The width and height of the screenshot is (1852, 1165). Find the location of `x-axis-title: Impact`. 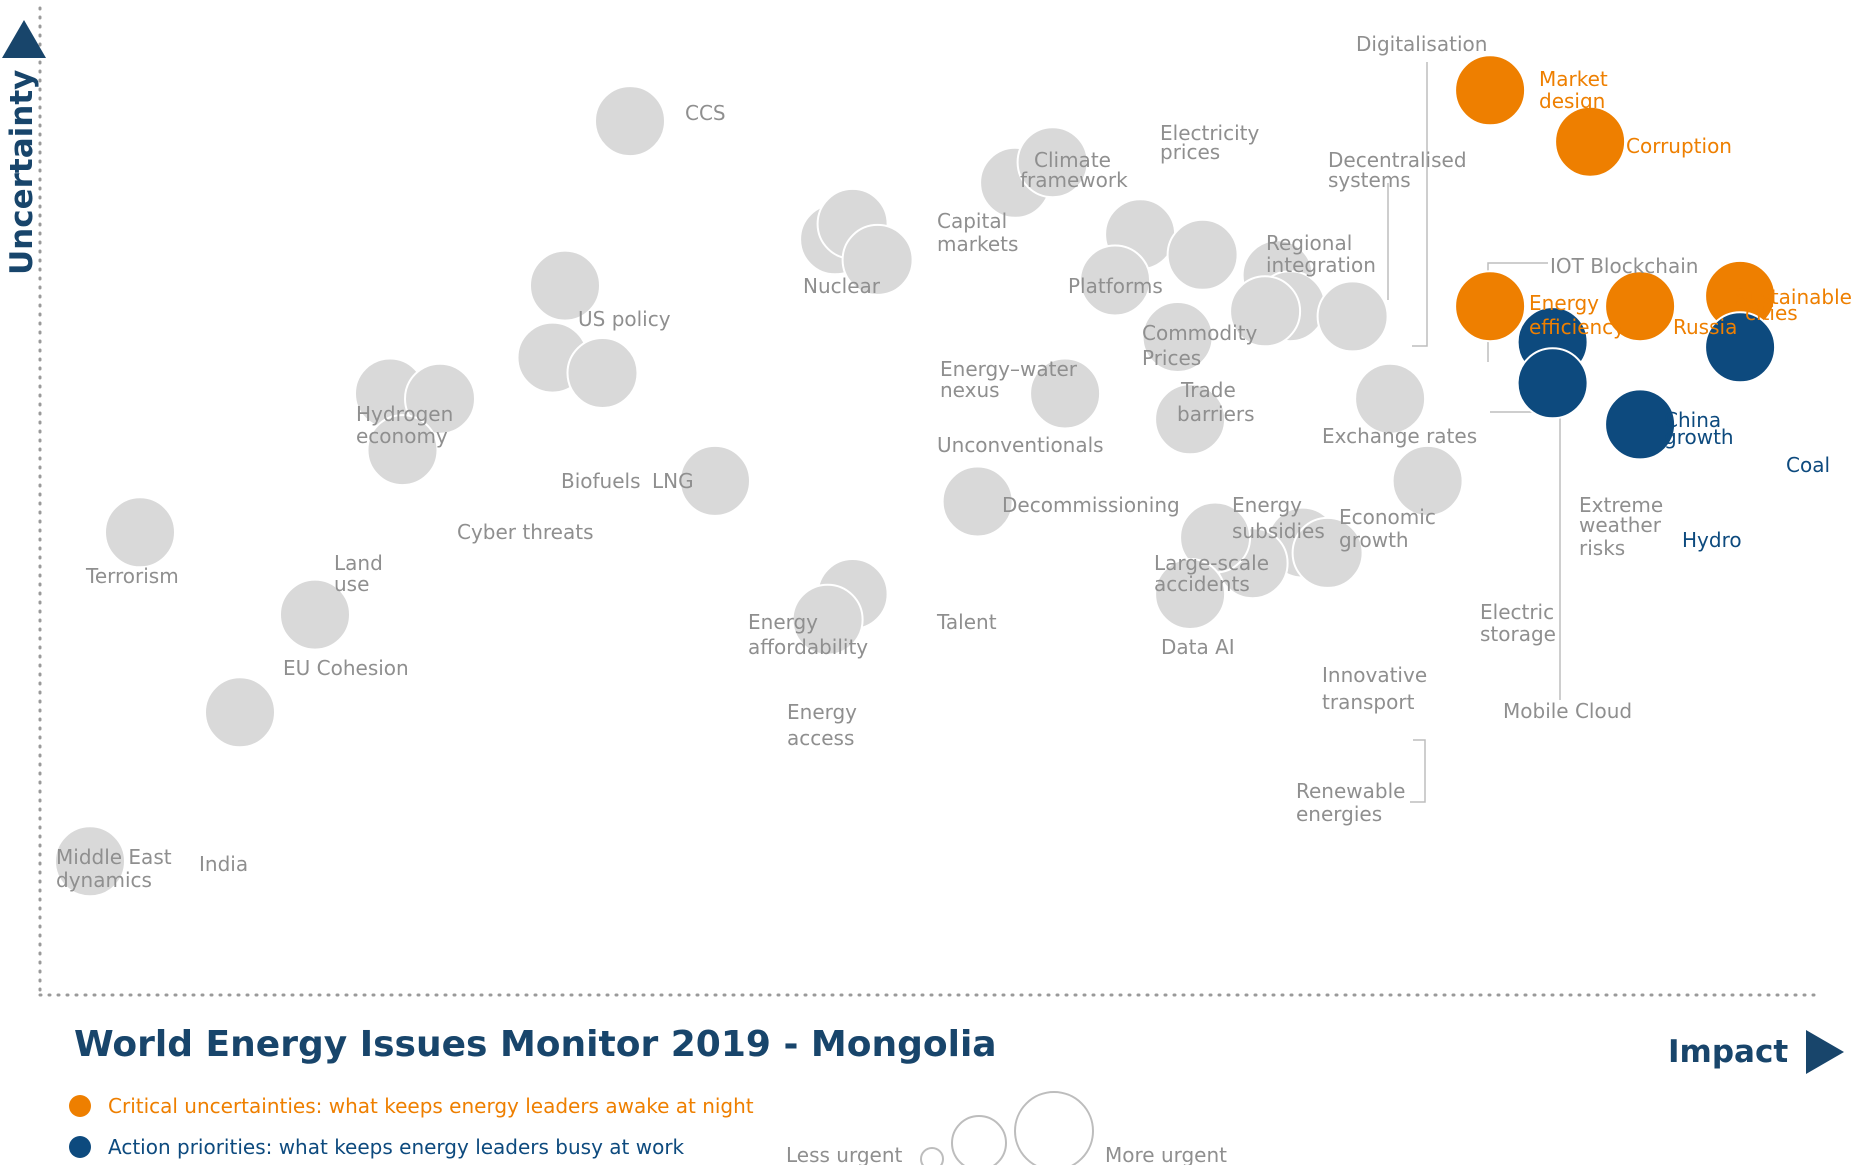

x-axis-title: Impact is located at coordinates (1728, 1052).